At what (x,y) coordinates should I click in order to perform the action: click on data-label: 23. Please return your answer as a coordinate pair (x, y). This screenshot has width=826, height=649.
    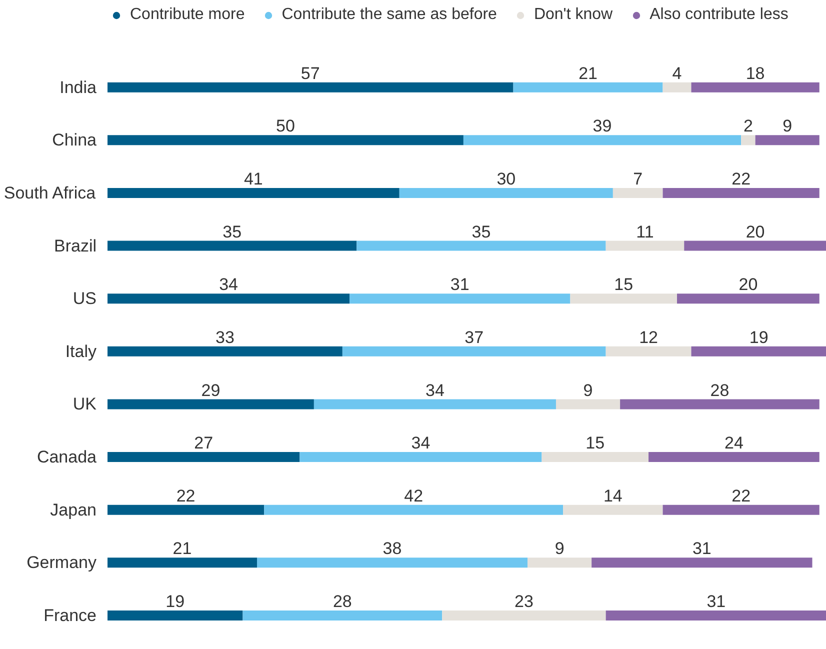
    Looking at the image, I should click on (524, 602).